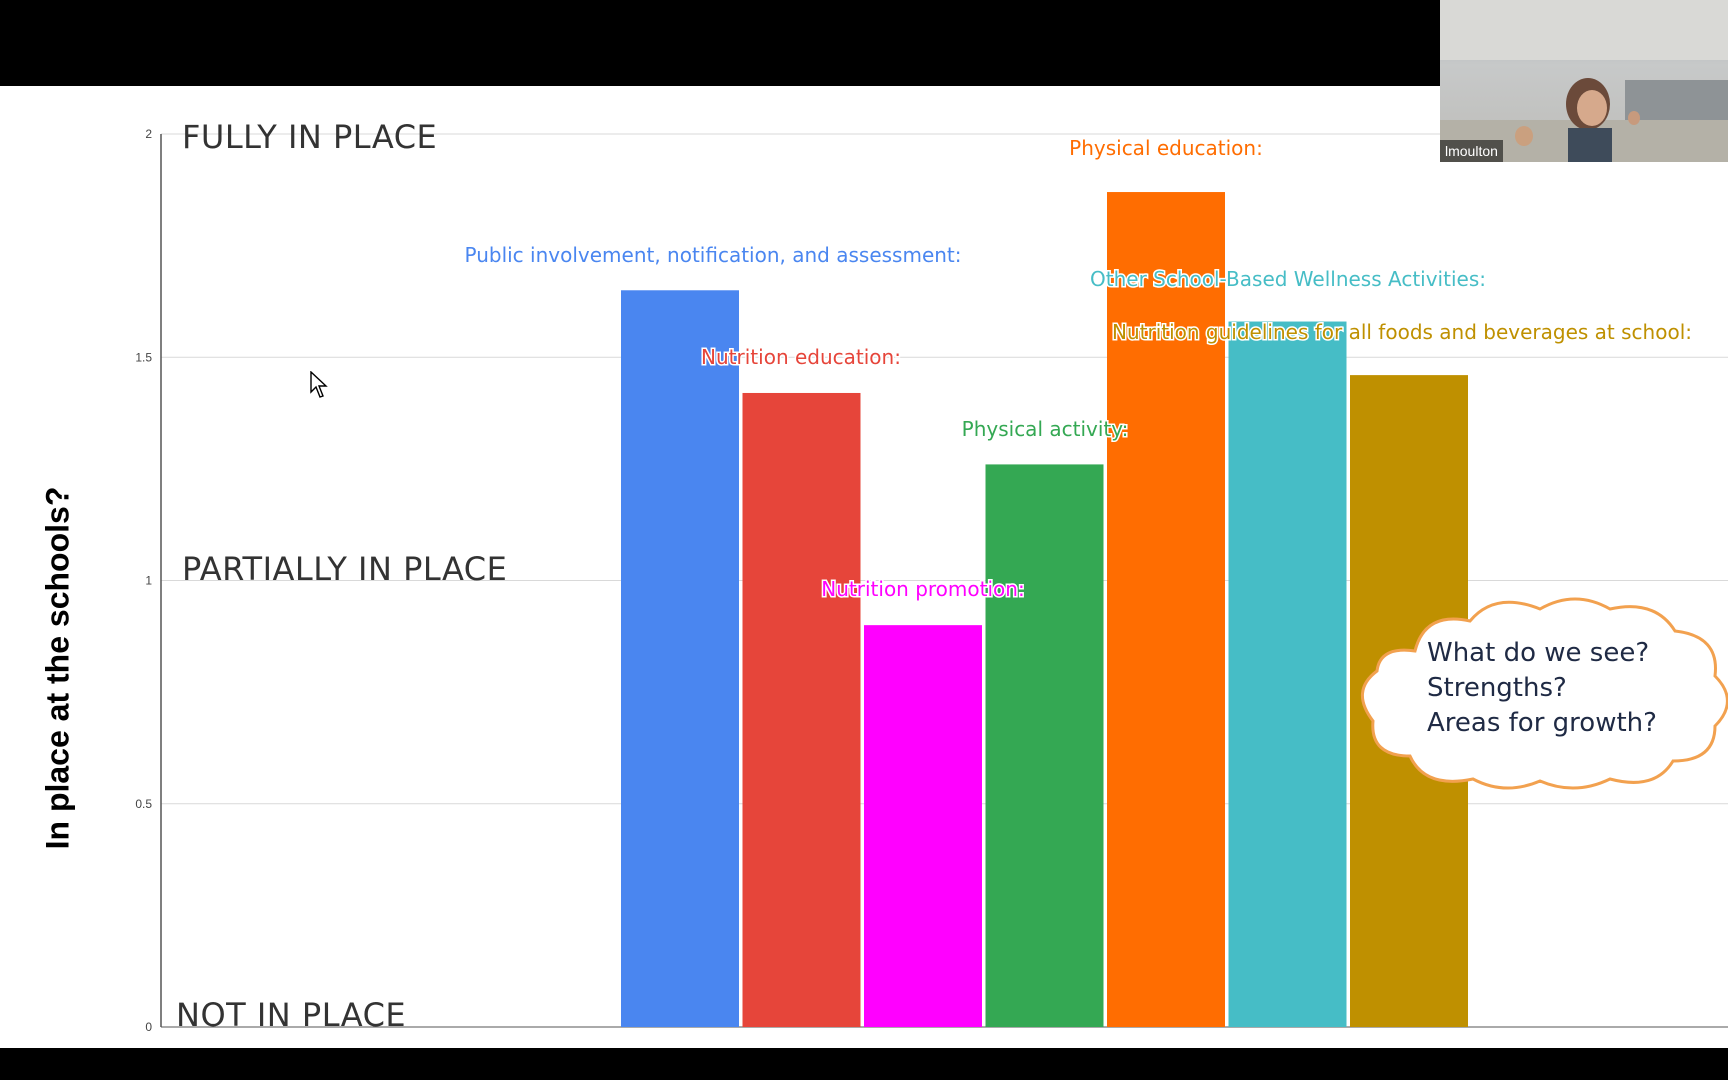 The width and height of the screenshot is (1728, 1080). I want to click on bar-data-label: Physical activity:, so click(1045, 429).